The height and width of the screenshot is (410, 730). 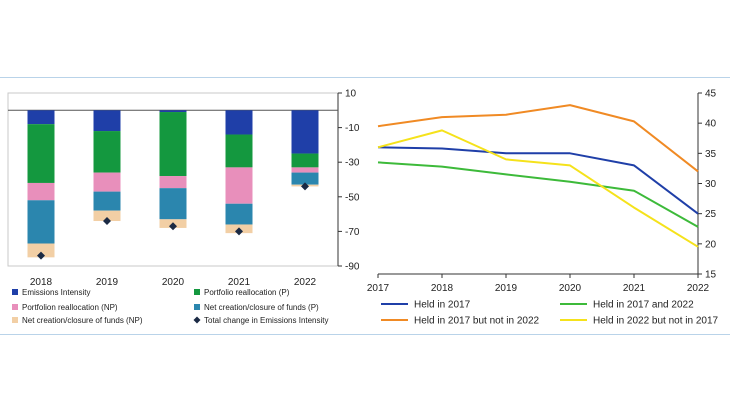 I want to click on legend-label-portfolion-reallocation-np: Portfolion reallocation (NP), so click(x=70, y=307).